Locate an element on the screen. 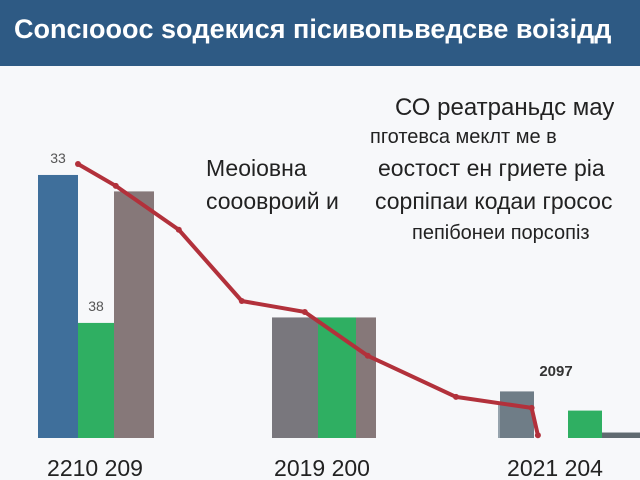  x-tick-label: 2021 204 is located at coordinates (555, 467).